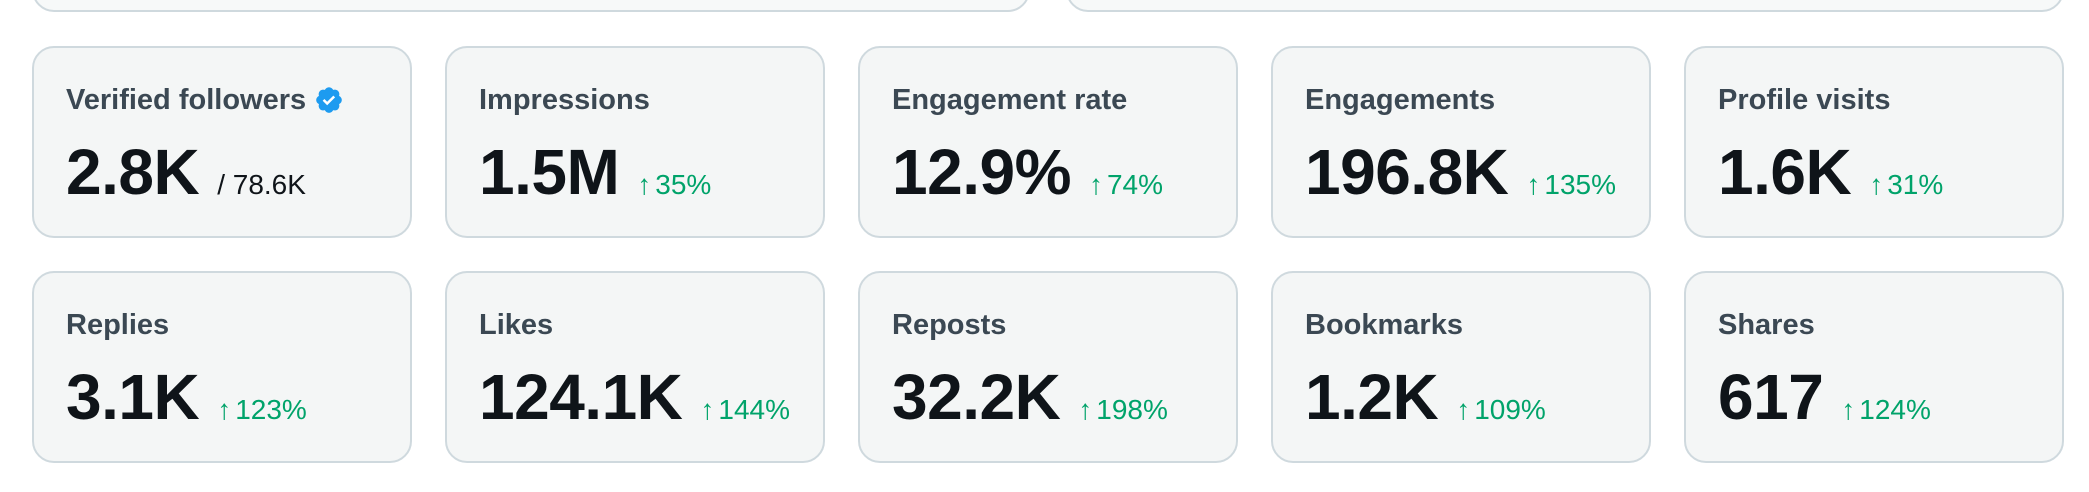 Image resolution: width=2089 pixels, height=492 pixels. I want to click on metric-value-row: 3.1K ↑ 123%, so click(238, 397).